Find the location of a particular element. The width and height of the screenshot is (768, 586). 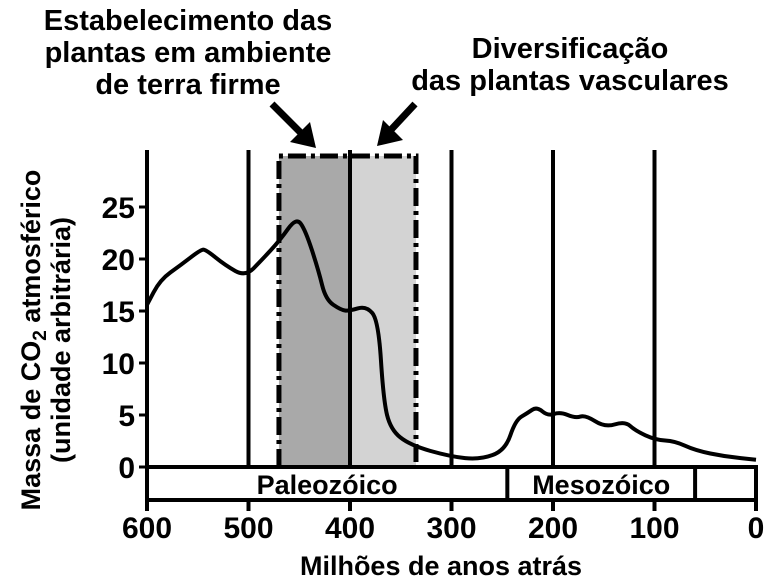

annotation-left-line2: plantas em ambiente is located at coordinates (188, 53).